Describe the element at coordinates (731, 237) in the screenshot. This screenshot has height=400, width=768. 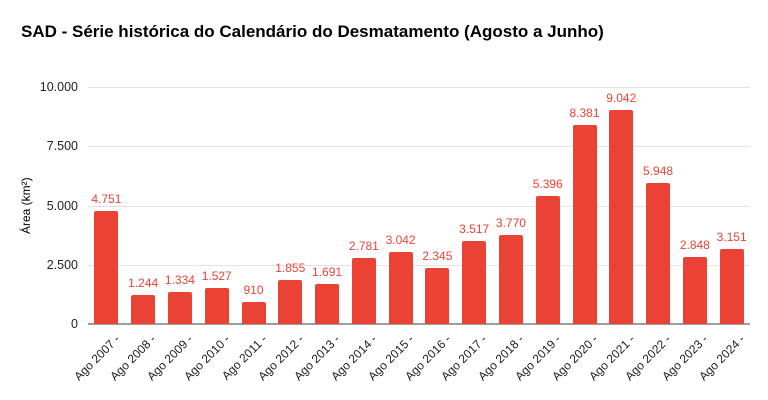
I see `bar-value-label: 3.151` at that location.